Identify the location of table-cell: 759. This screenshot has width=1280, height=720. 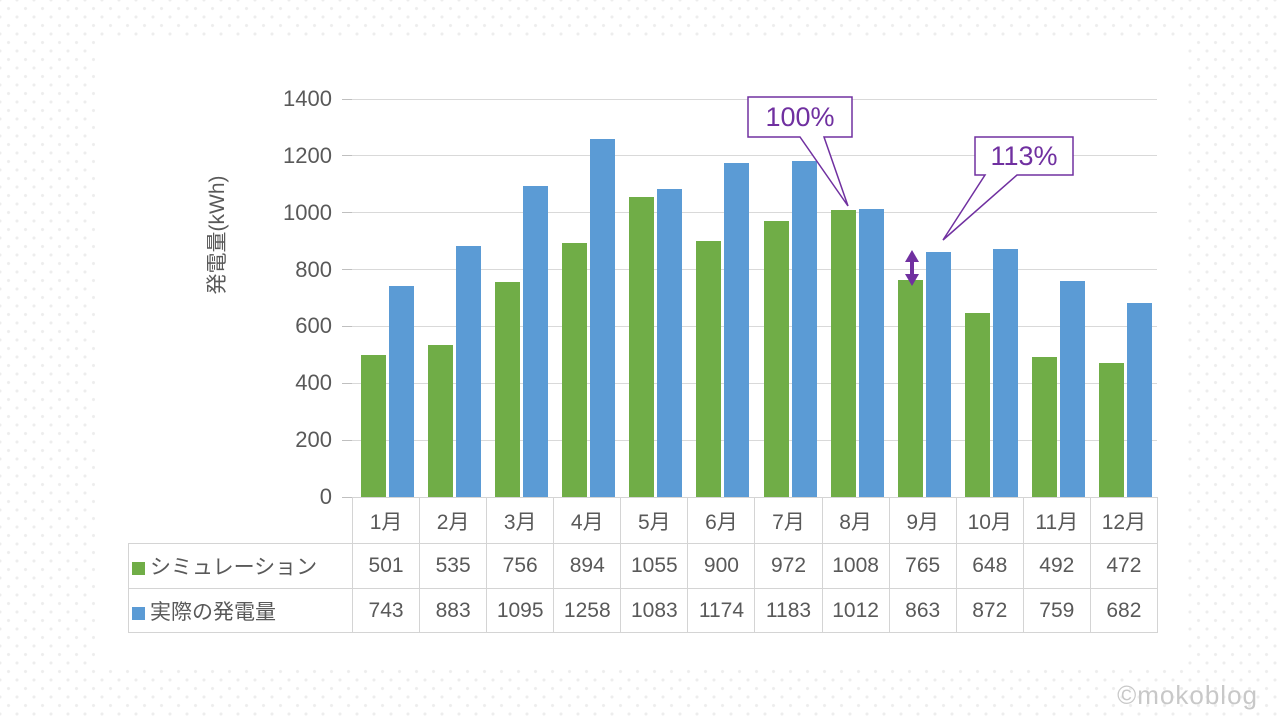
(1056, 610).